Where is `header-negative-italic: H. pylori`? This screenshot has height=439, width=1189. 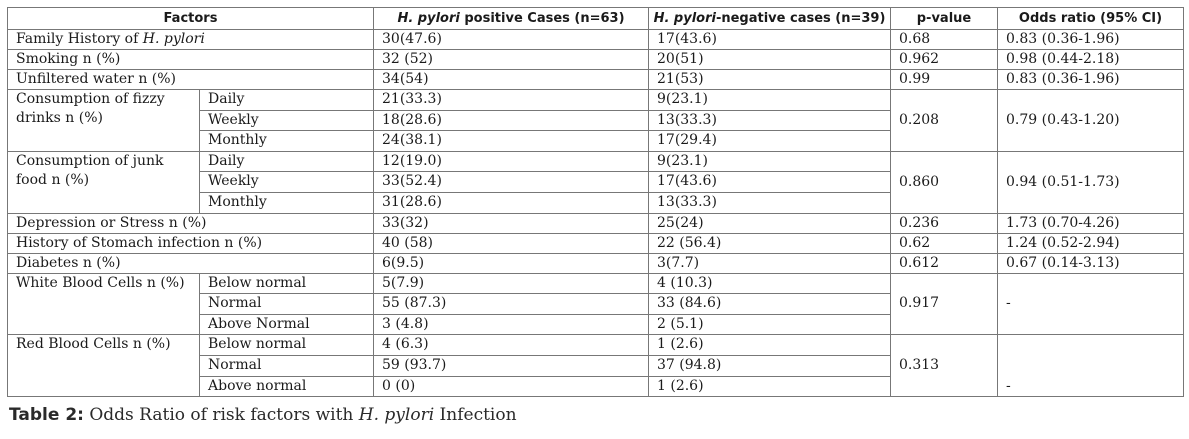 header-negative-italic: H. pylori is located at coordinates (684, 18).